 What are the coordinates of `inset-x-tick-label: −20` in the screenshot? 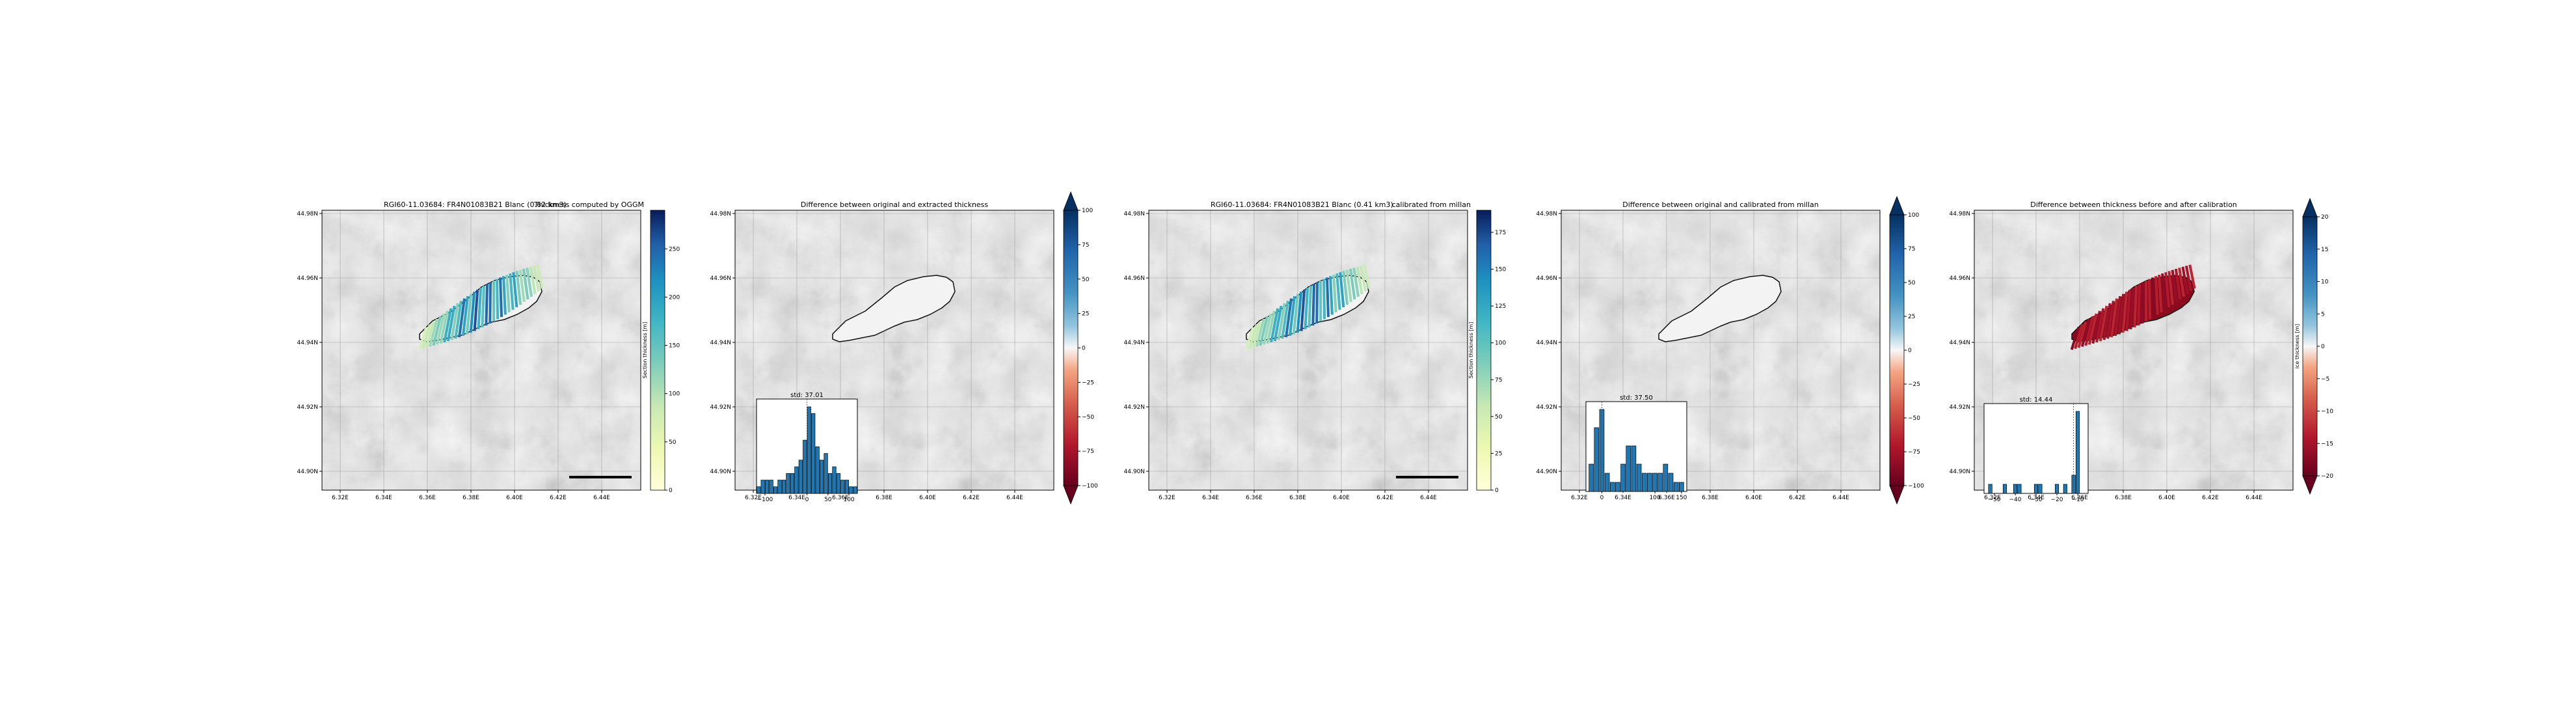 It's located at (2057, 500).